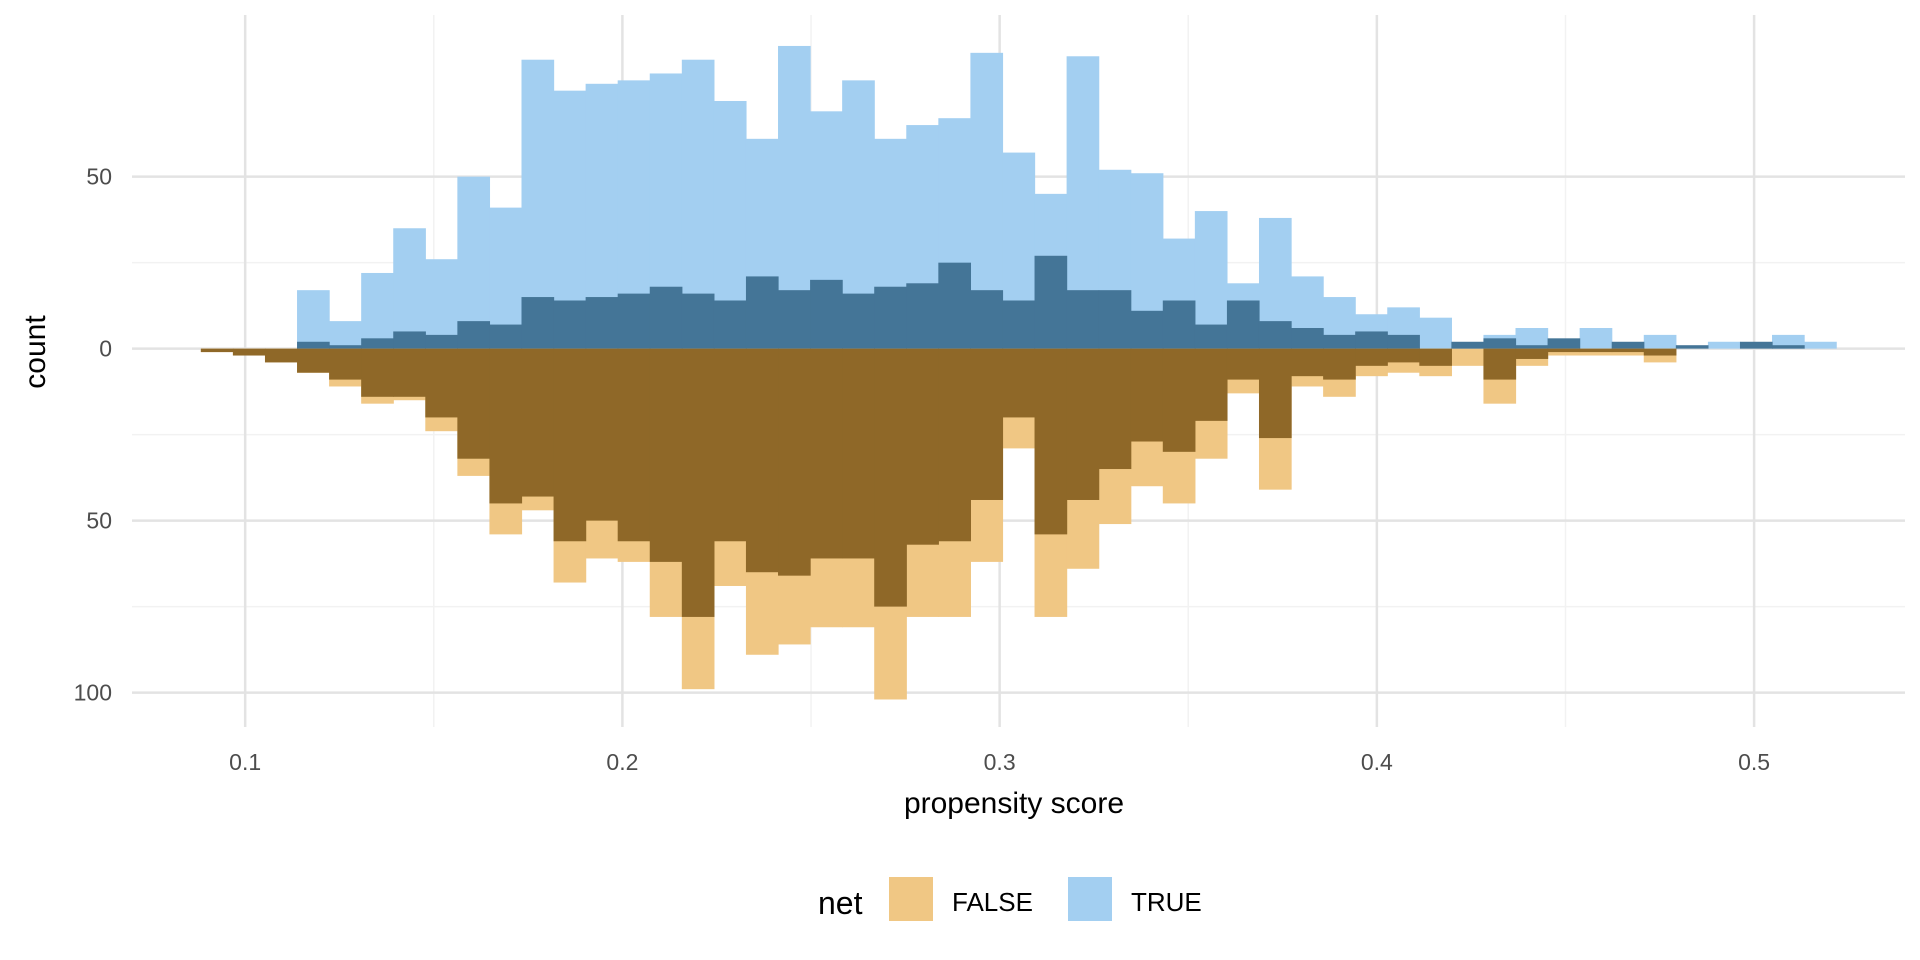 Image resolution: width=1920 pixels, height=960 pixels. Describe the element at coordinates (911, 899) in the screenshot. I see `legend-swatch-false` at that location.